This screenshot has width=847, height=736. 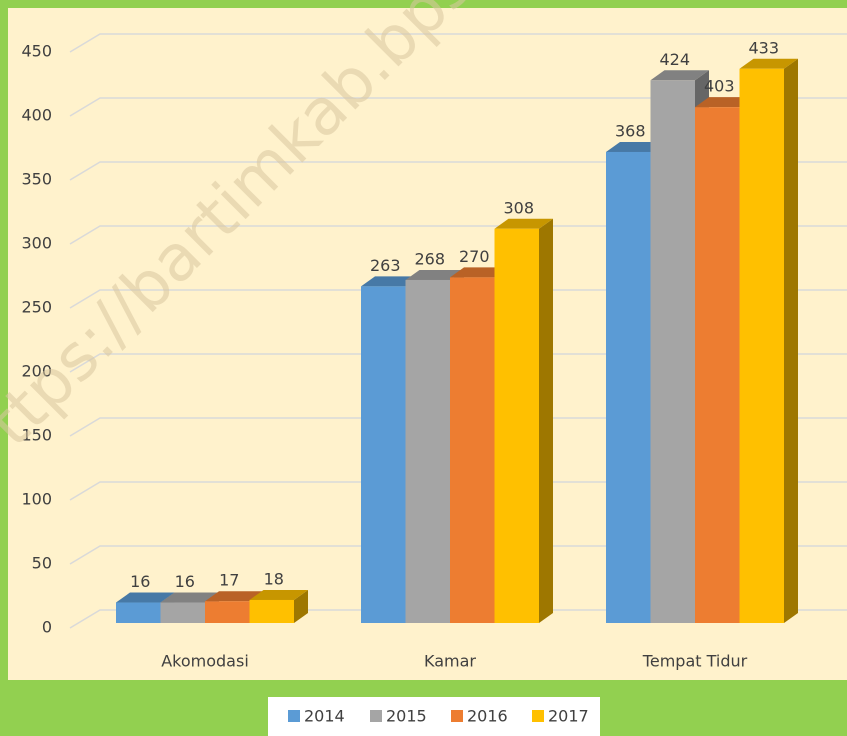 What do you see at coordinates (719, 86) in the screenshot?
I see `value-label: 403` at bounding box center [719, 86].